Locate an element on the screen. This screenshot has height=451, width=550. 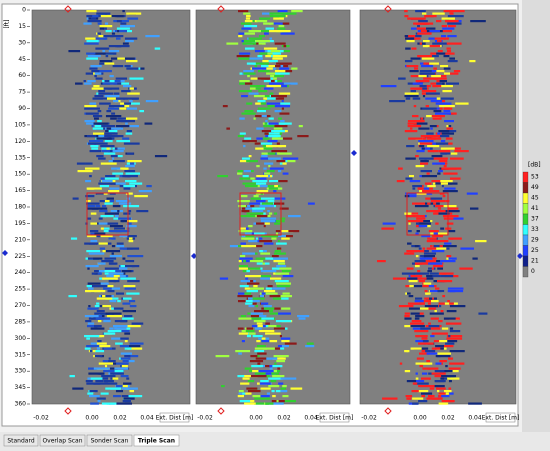
legend-label: 41 is located at coordinates (535, 208).